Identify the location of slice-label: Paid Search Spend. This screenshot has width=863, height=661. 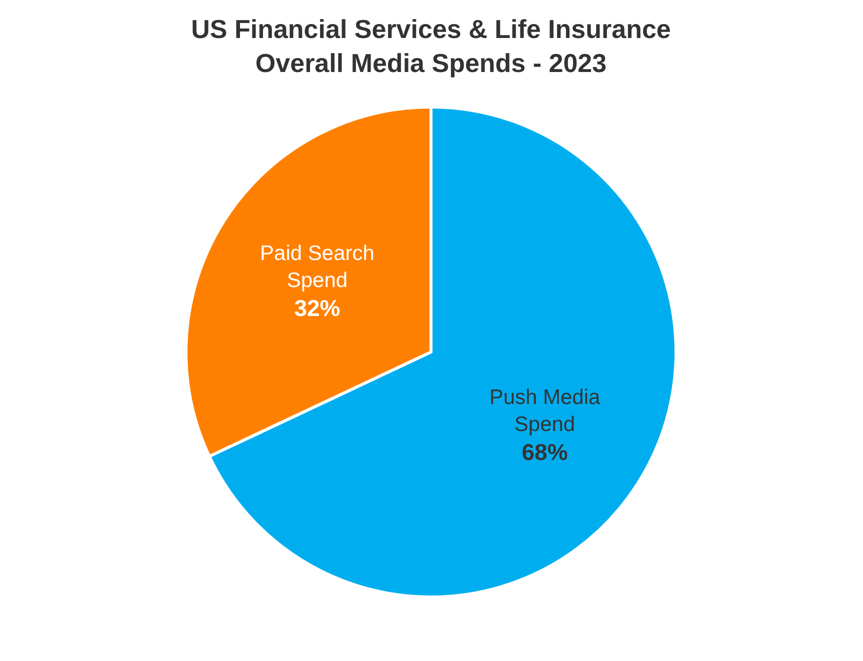
(317, 267).